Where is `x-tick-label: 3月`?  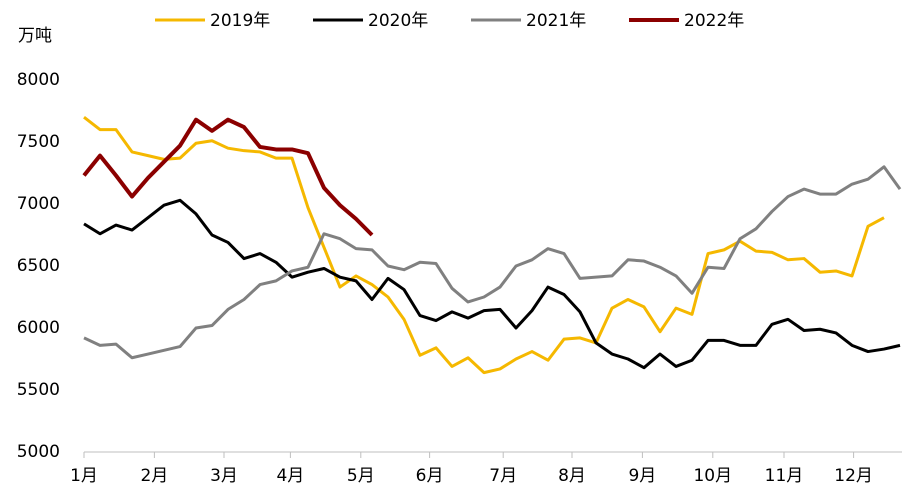 x-tick-label: 3月 is located at coordinates (224, 476).